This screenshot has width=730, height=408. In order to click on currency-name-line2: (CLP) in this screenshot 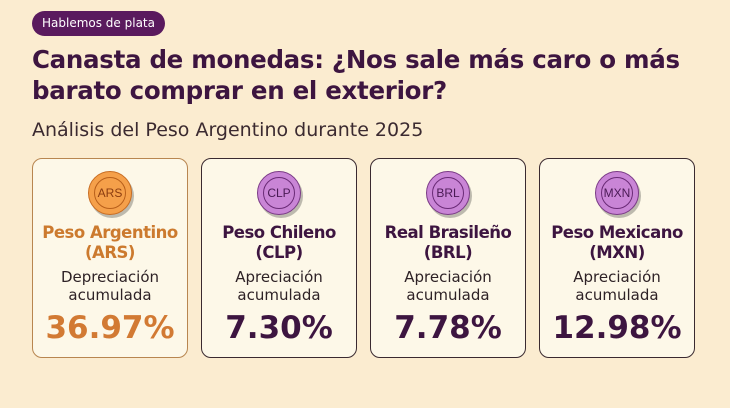, I will do `click(279, 252)`.